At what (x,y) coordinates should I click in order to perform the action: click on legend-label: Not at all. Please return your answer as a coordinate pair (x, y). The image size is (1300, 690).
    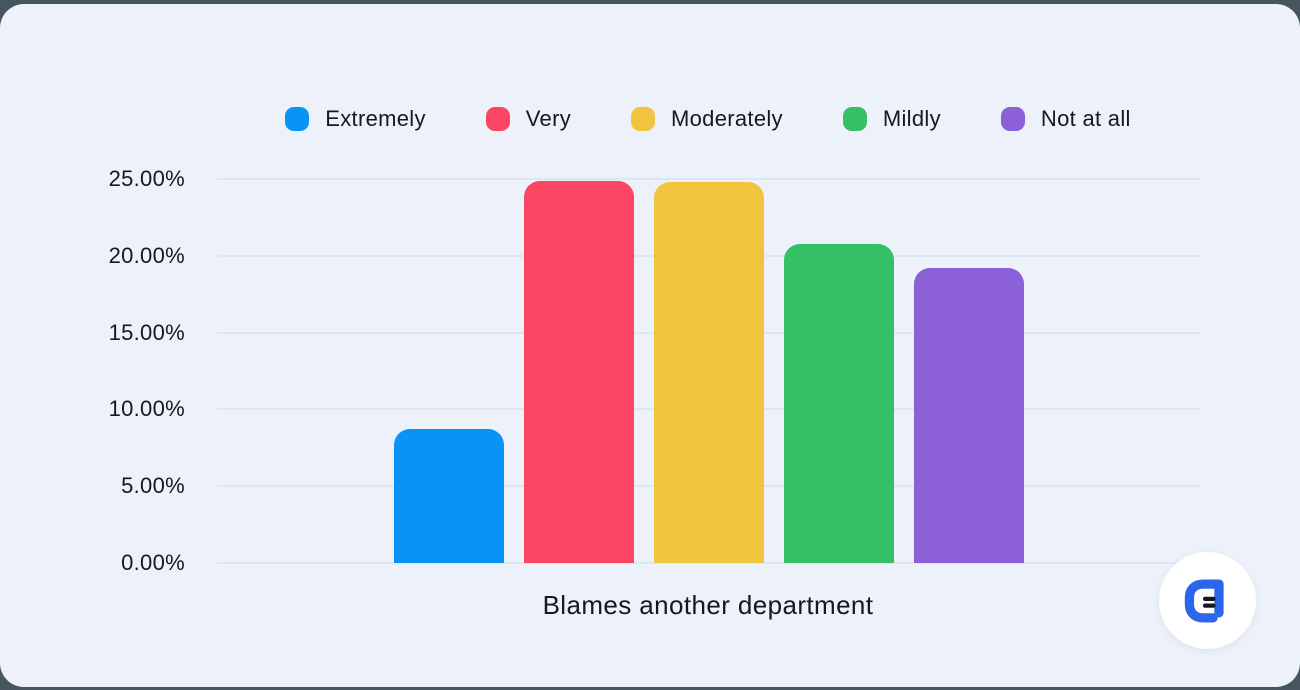
    Looking at the image, I should click on (1085, 118).